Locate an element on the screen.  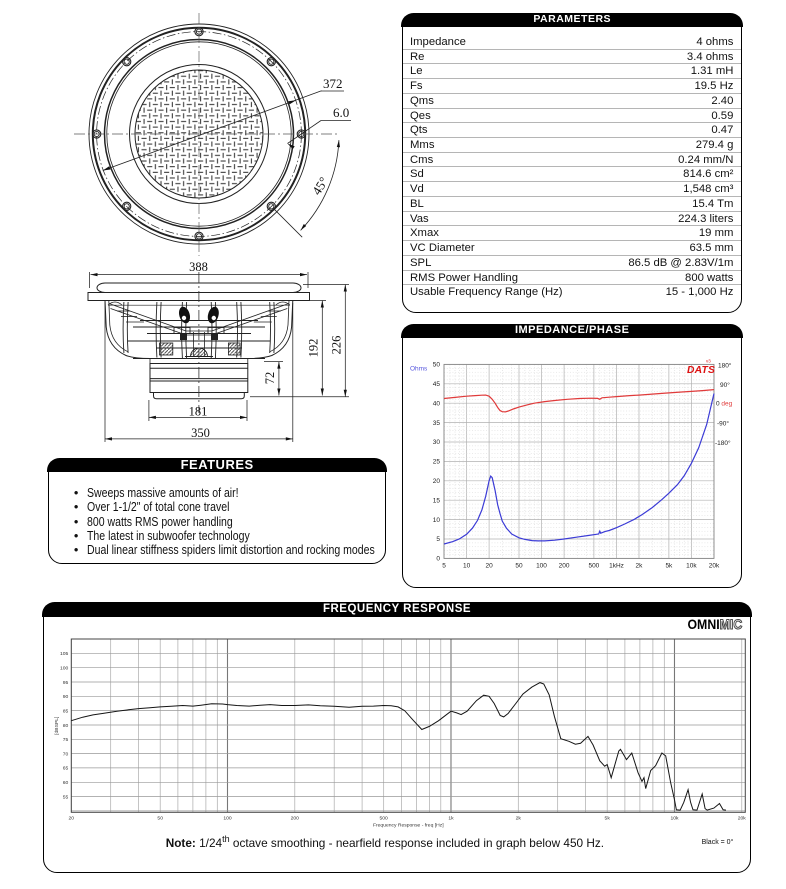
svg-text: 95 is located at coordinates (65, 682).